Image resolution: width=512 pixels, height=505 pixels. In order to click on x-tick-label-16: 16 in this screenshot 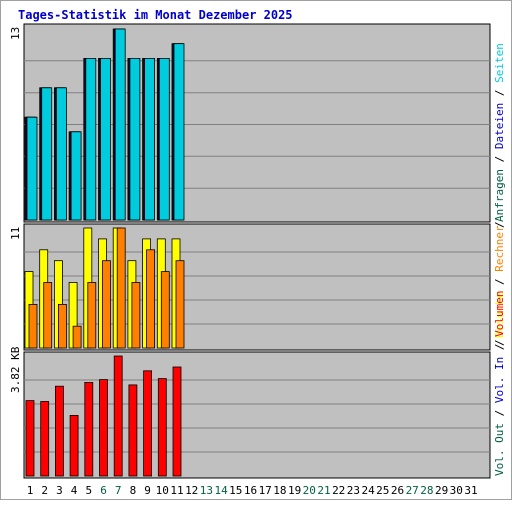, I will do `click(250, 490)`.